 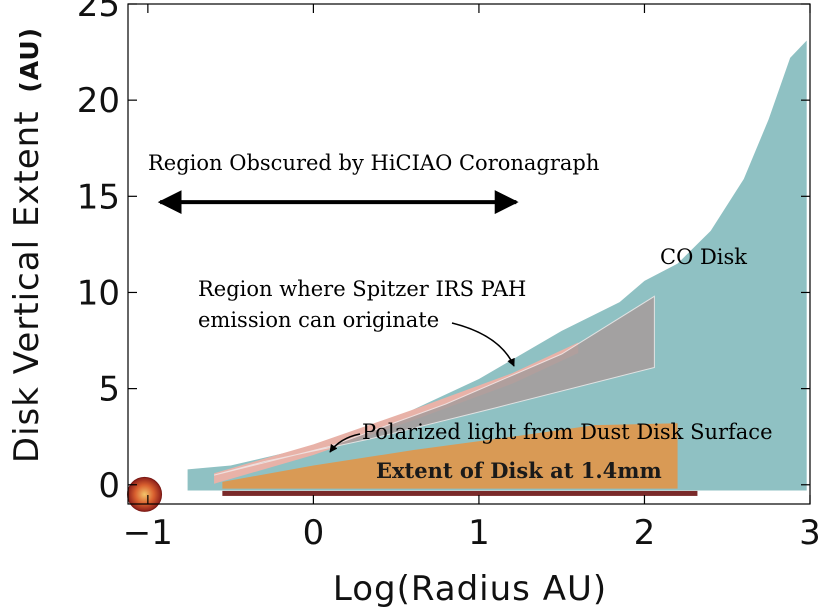 What do you see at coordinates (362, 289) in the screenshot?
I see `pah-label-line1: Region where Spitzer IRS PAH` at bounding box center [362, 289].